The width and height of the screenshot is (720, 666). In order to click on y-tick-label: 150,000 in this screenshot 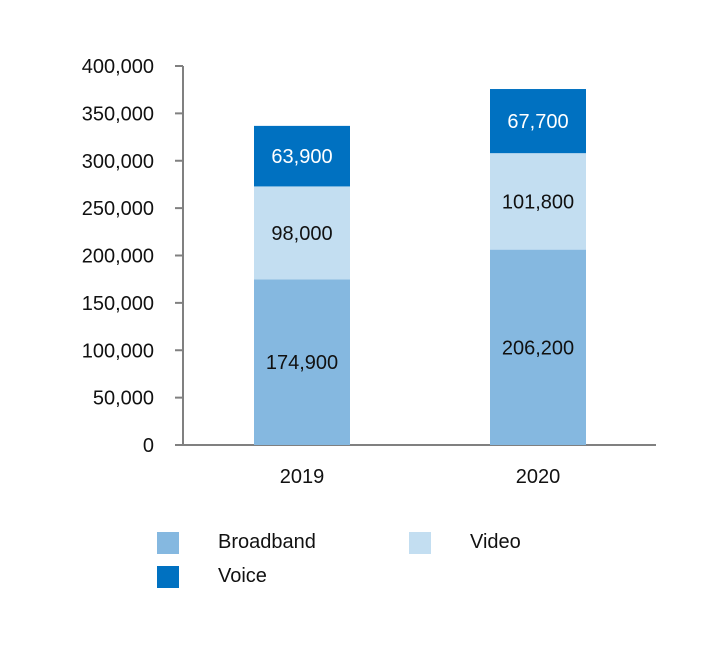, I will do `click(118, 304)`.